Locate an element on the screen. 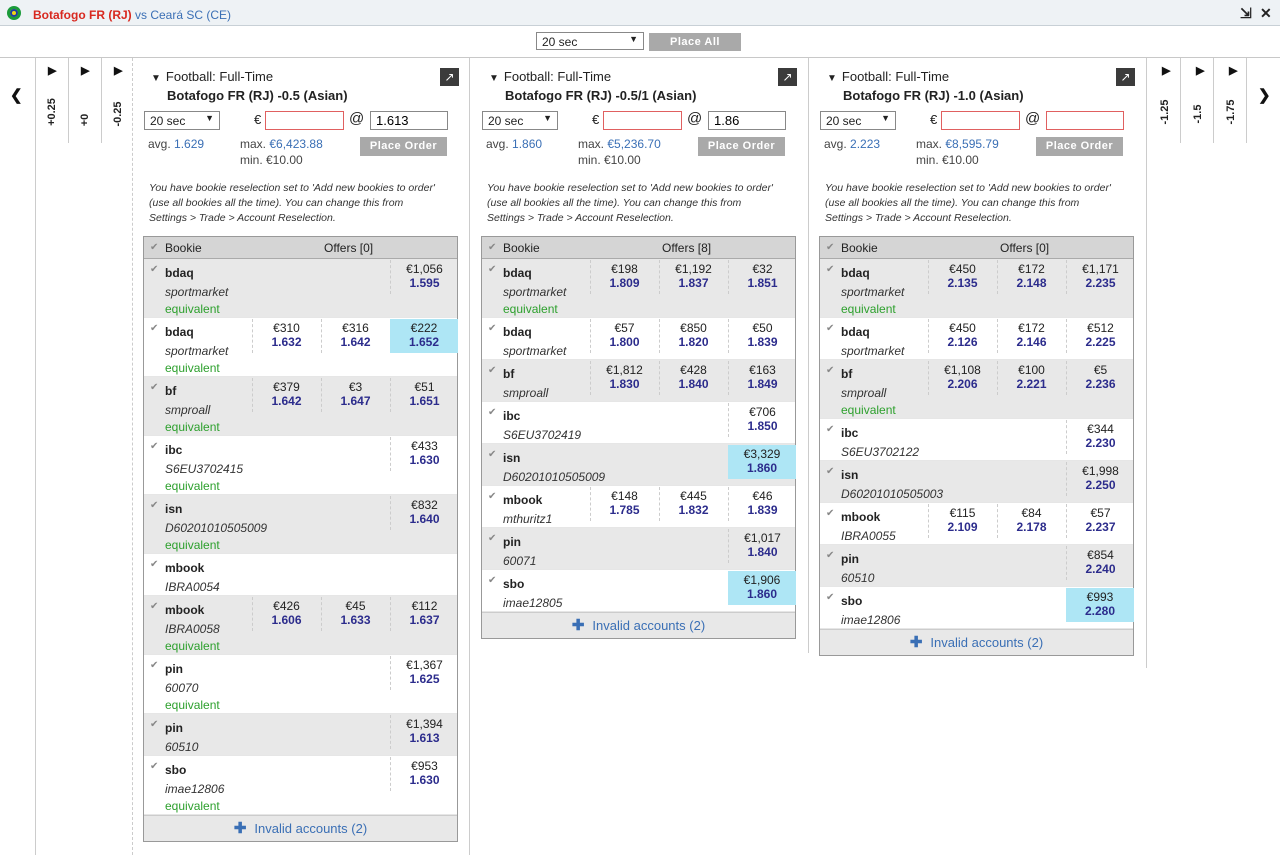 The height and width of the screenshot is (855, 1280). offer-cell: €3 1.647 is located at coordinates (355, 395).